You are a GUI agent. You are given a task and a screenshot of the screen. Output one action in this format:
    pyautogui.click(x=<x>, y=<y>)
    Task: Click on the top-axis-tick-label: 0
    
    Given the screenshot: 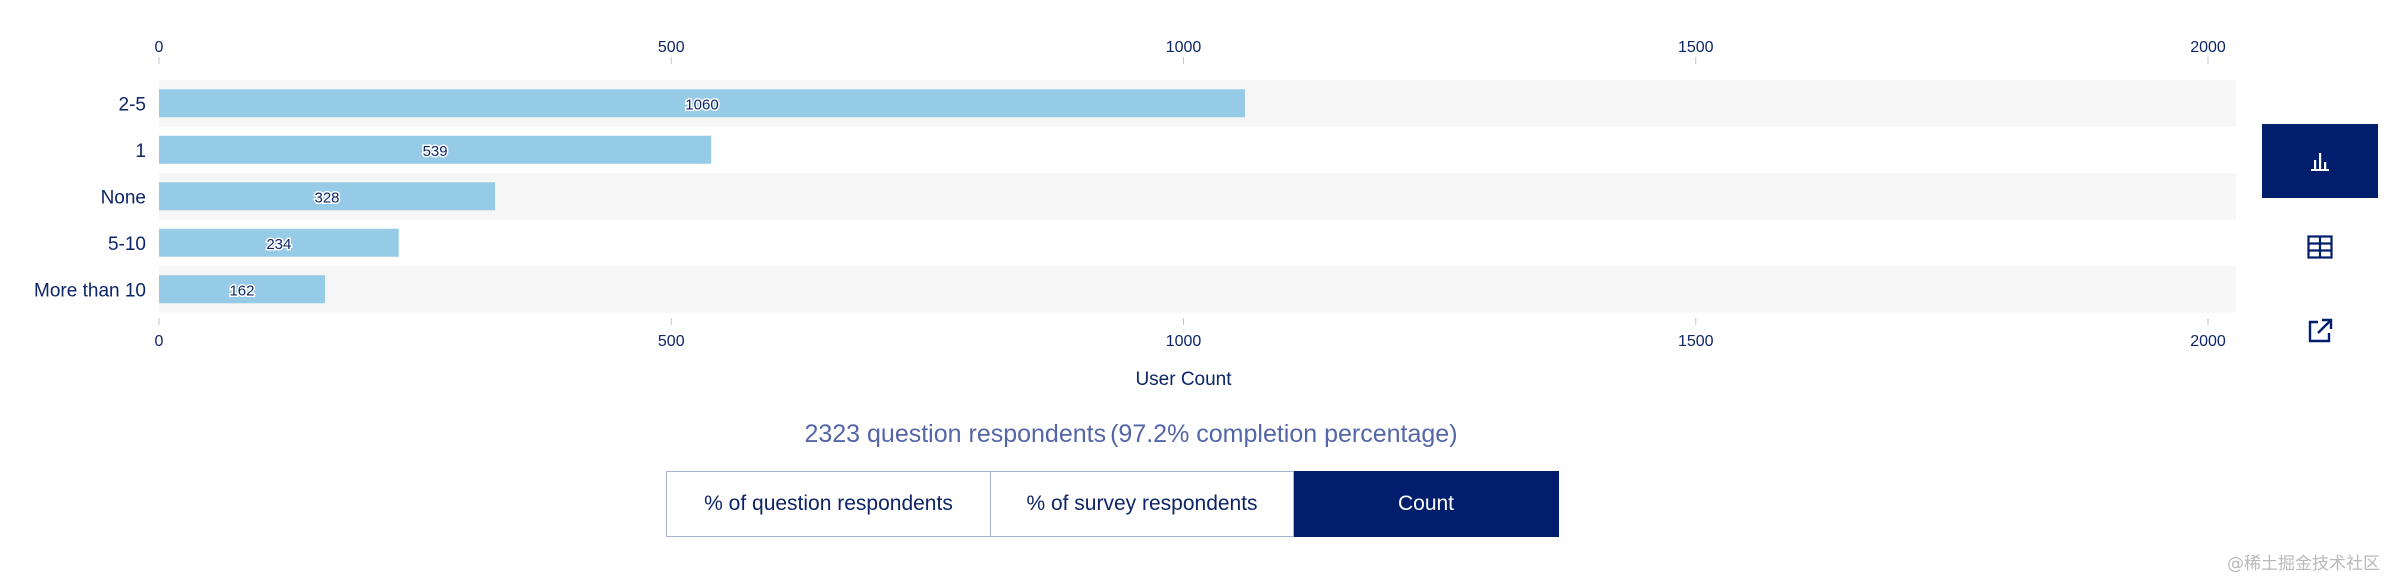 What is the action you would take?
    pyautogui.click(x=159, y=47)
    